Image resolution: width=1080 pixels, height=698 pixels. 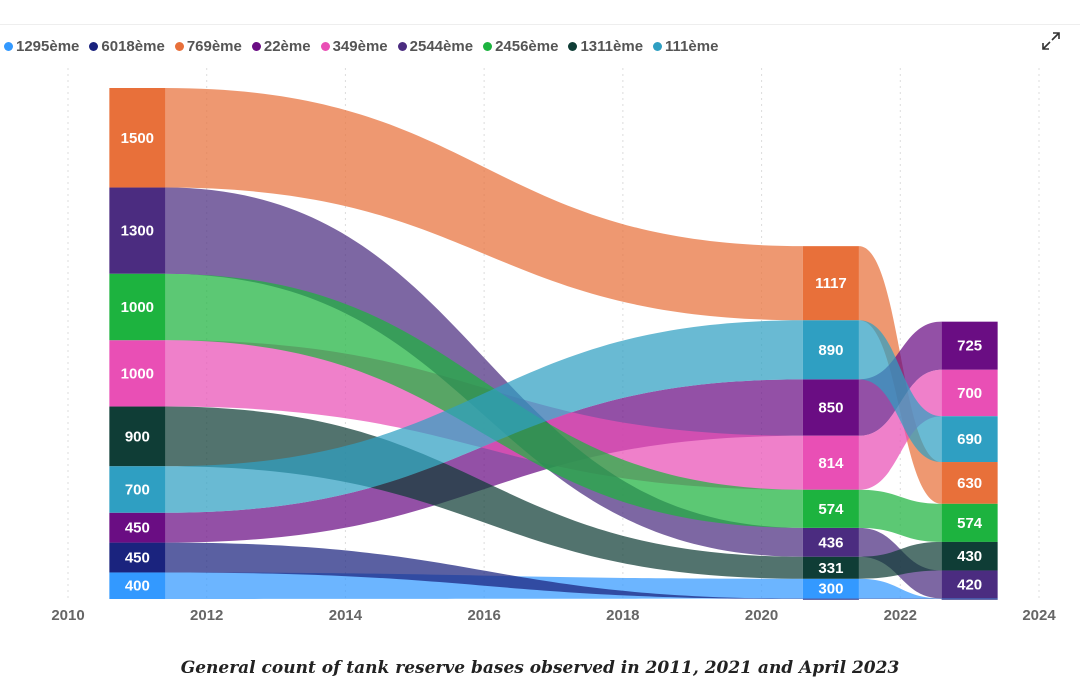 I want to click on legend-label: 1295ème, so click(x=48, y=46).